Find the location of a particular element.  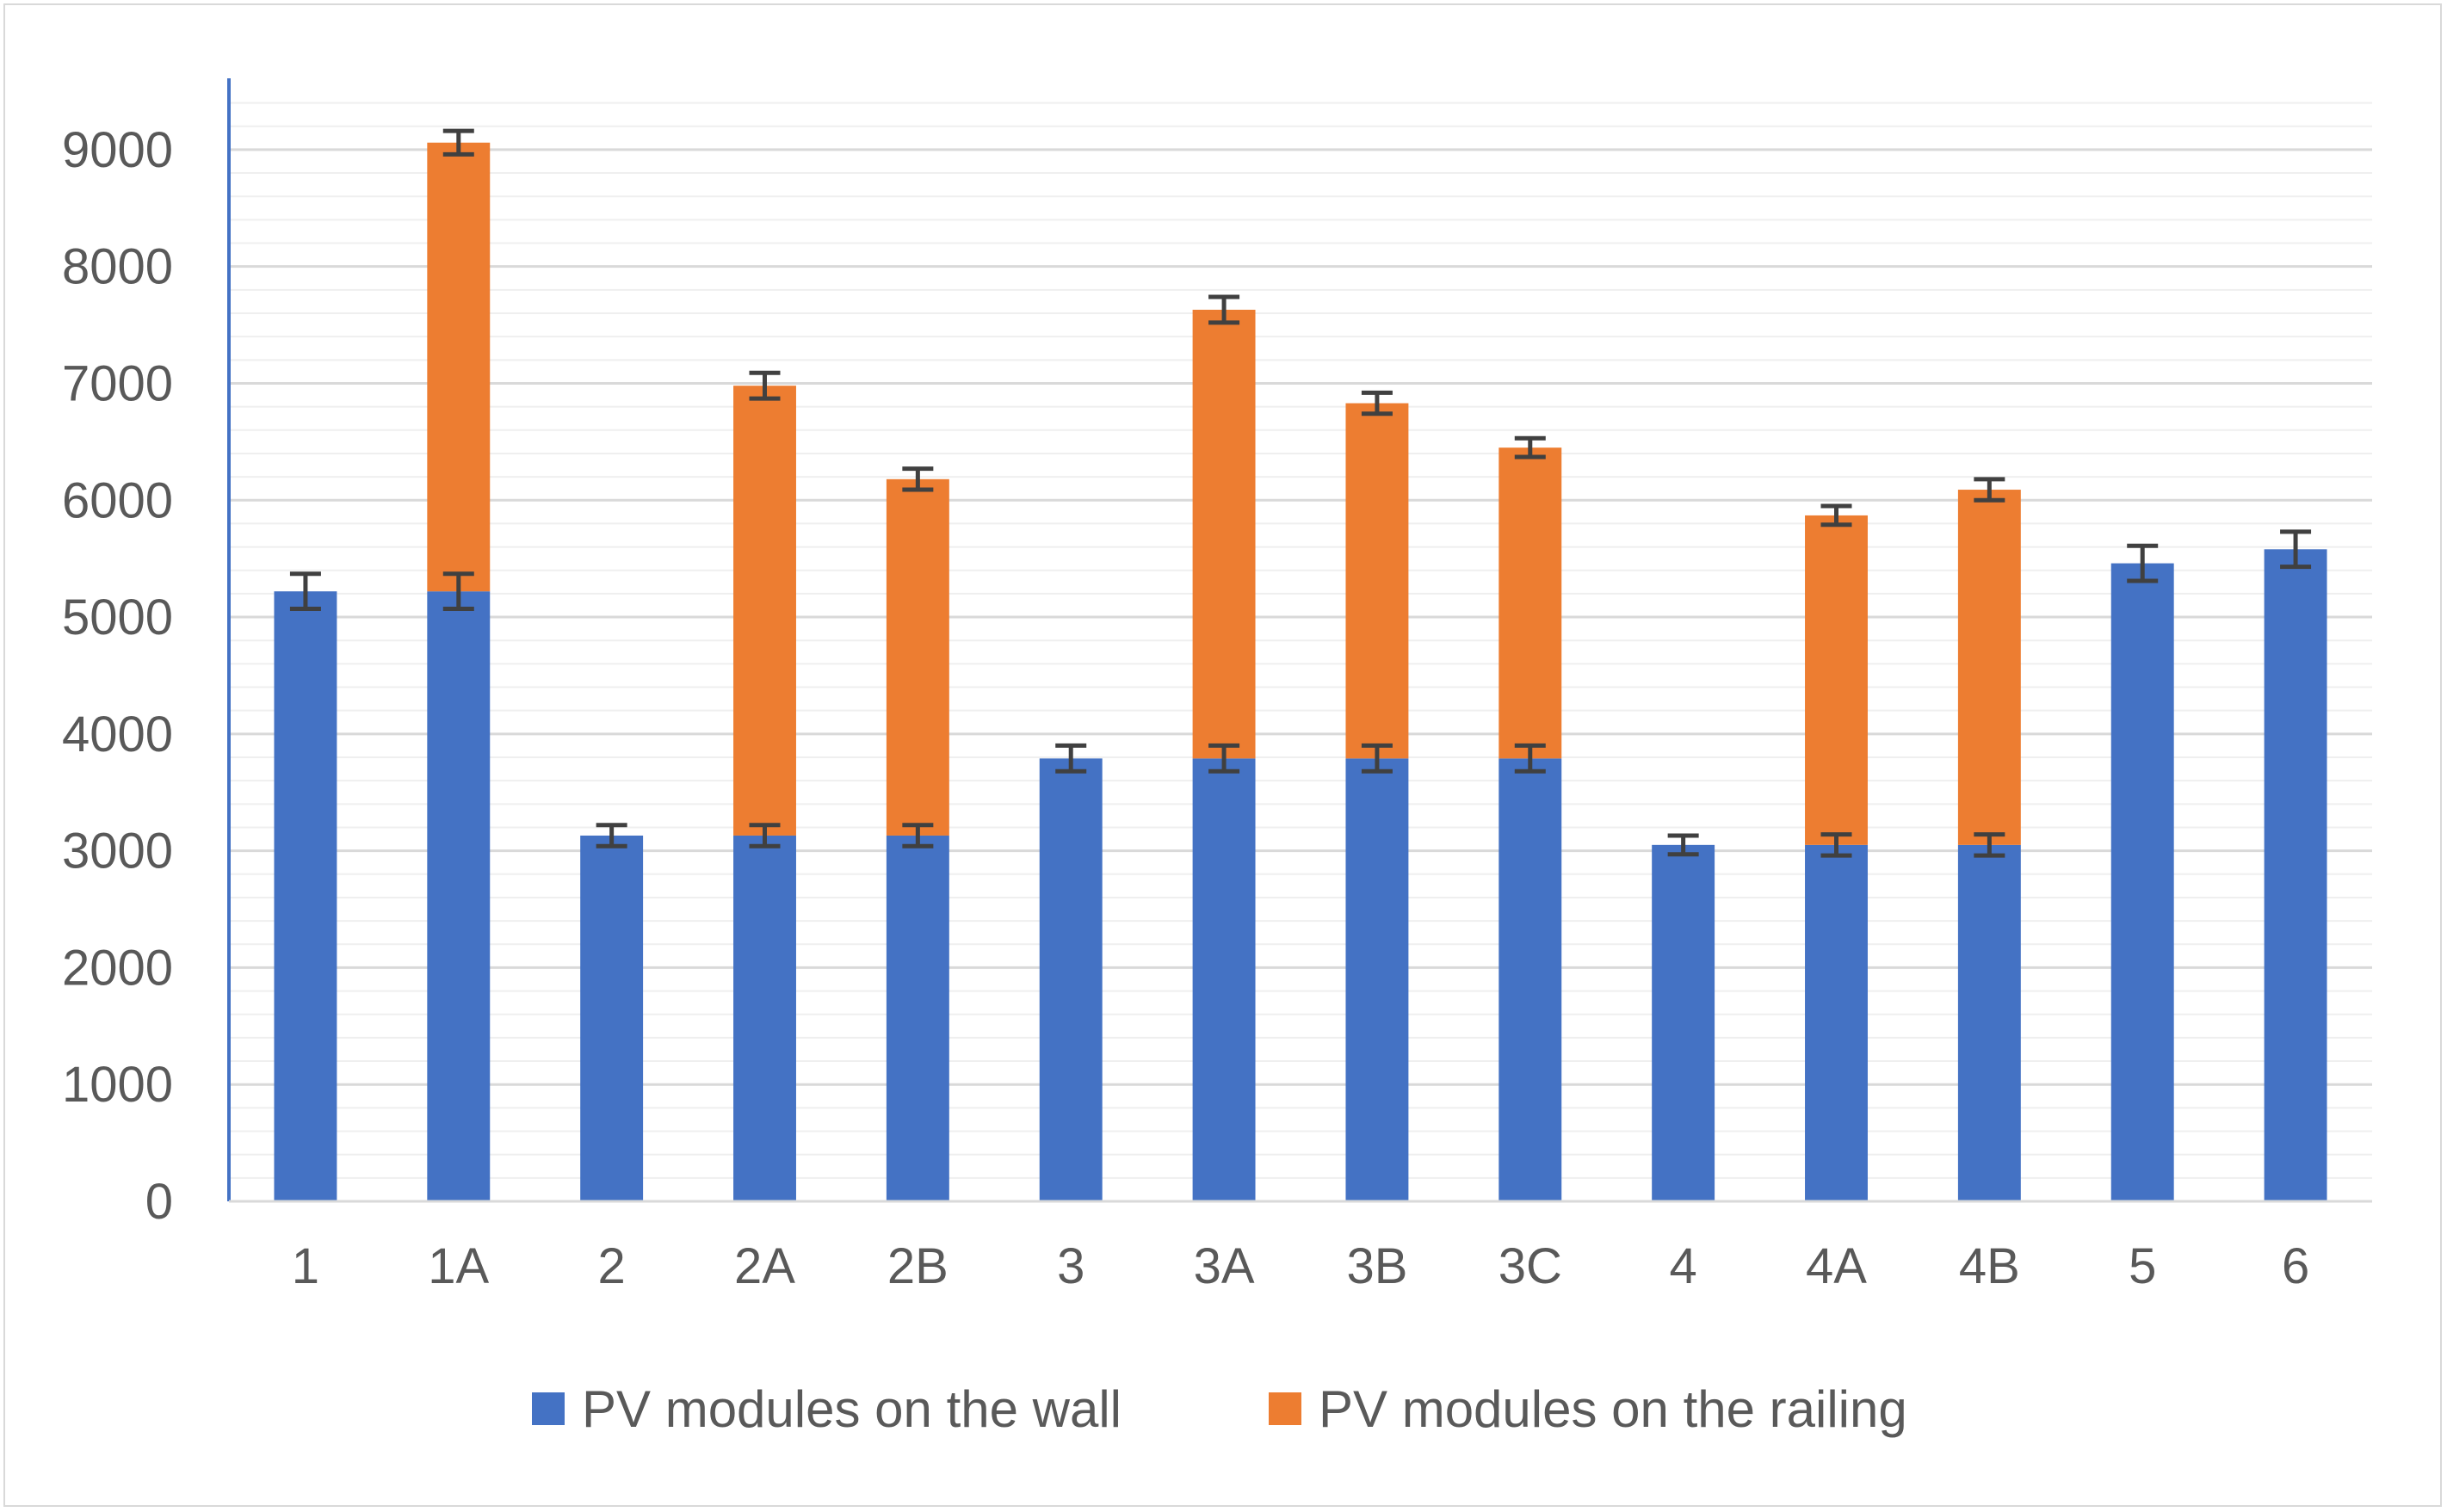

bar-railing-4B is located at coordinates (1989, 667).